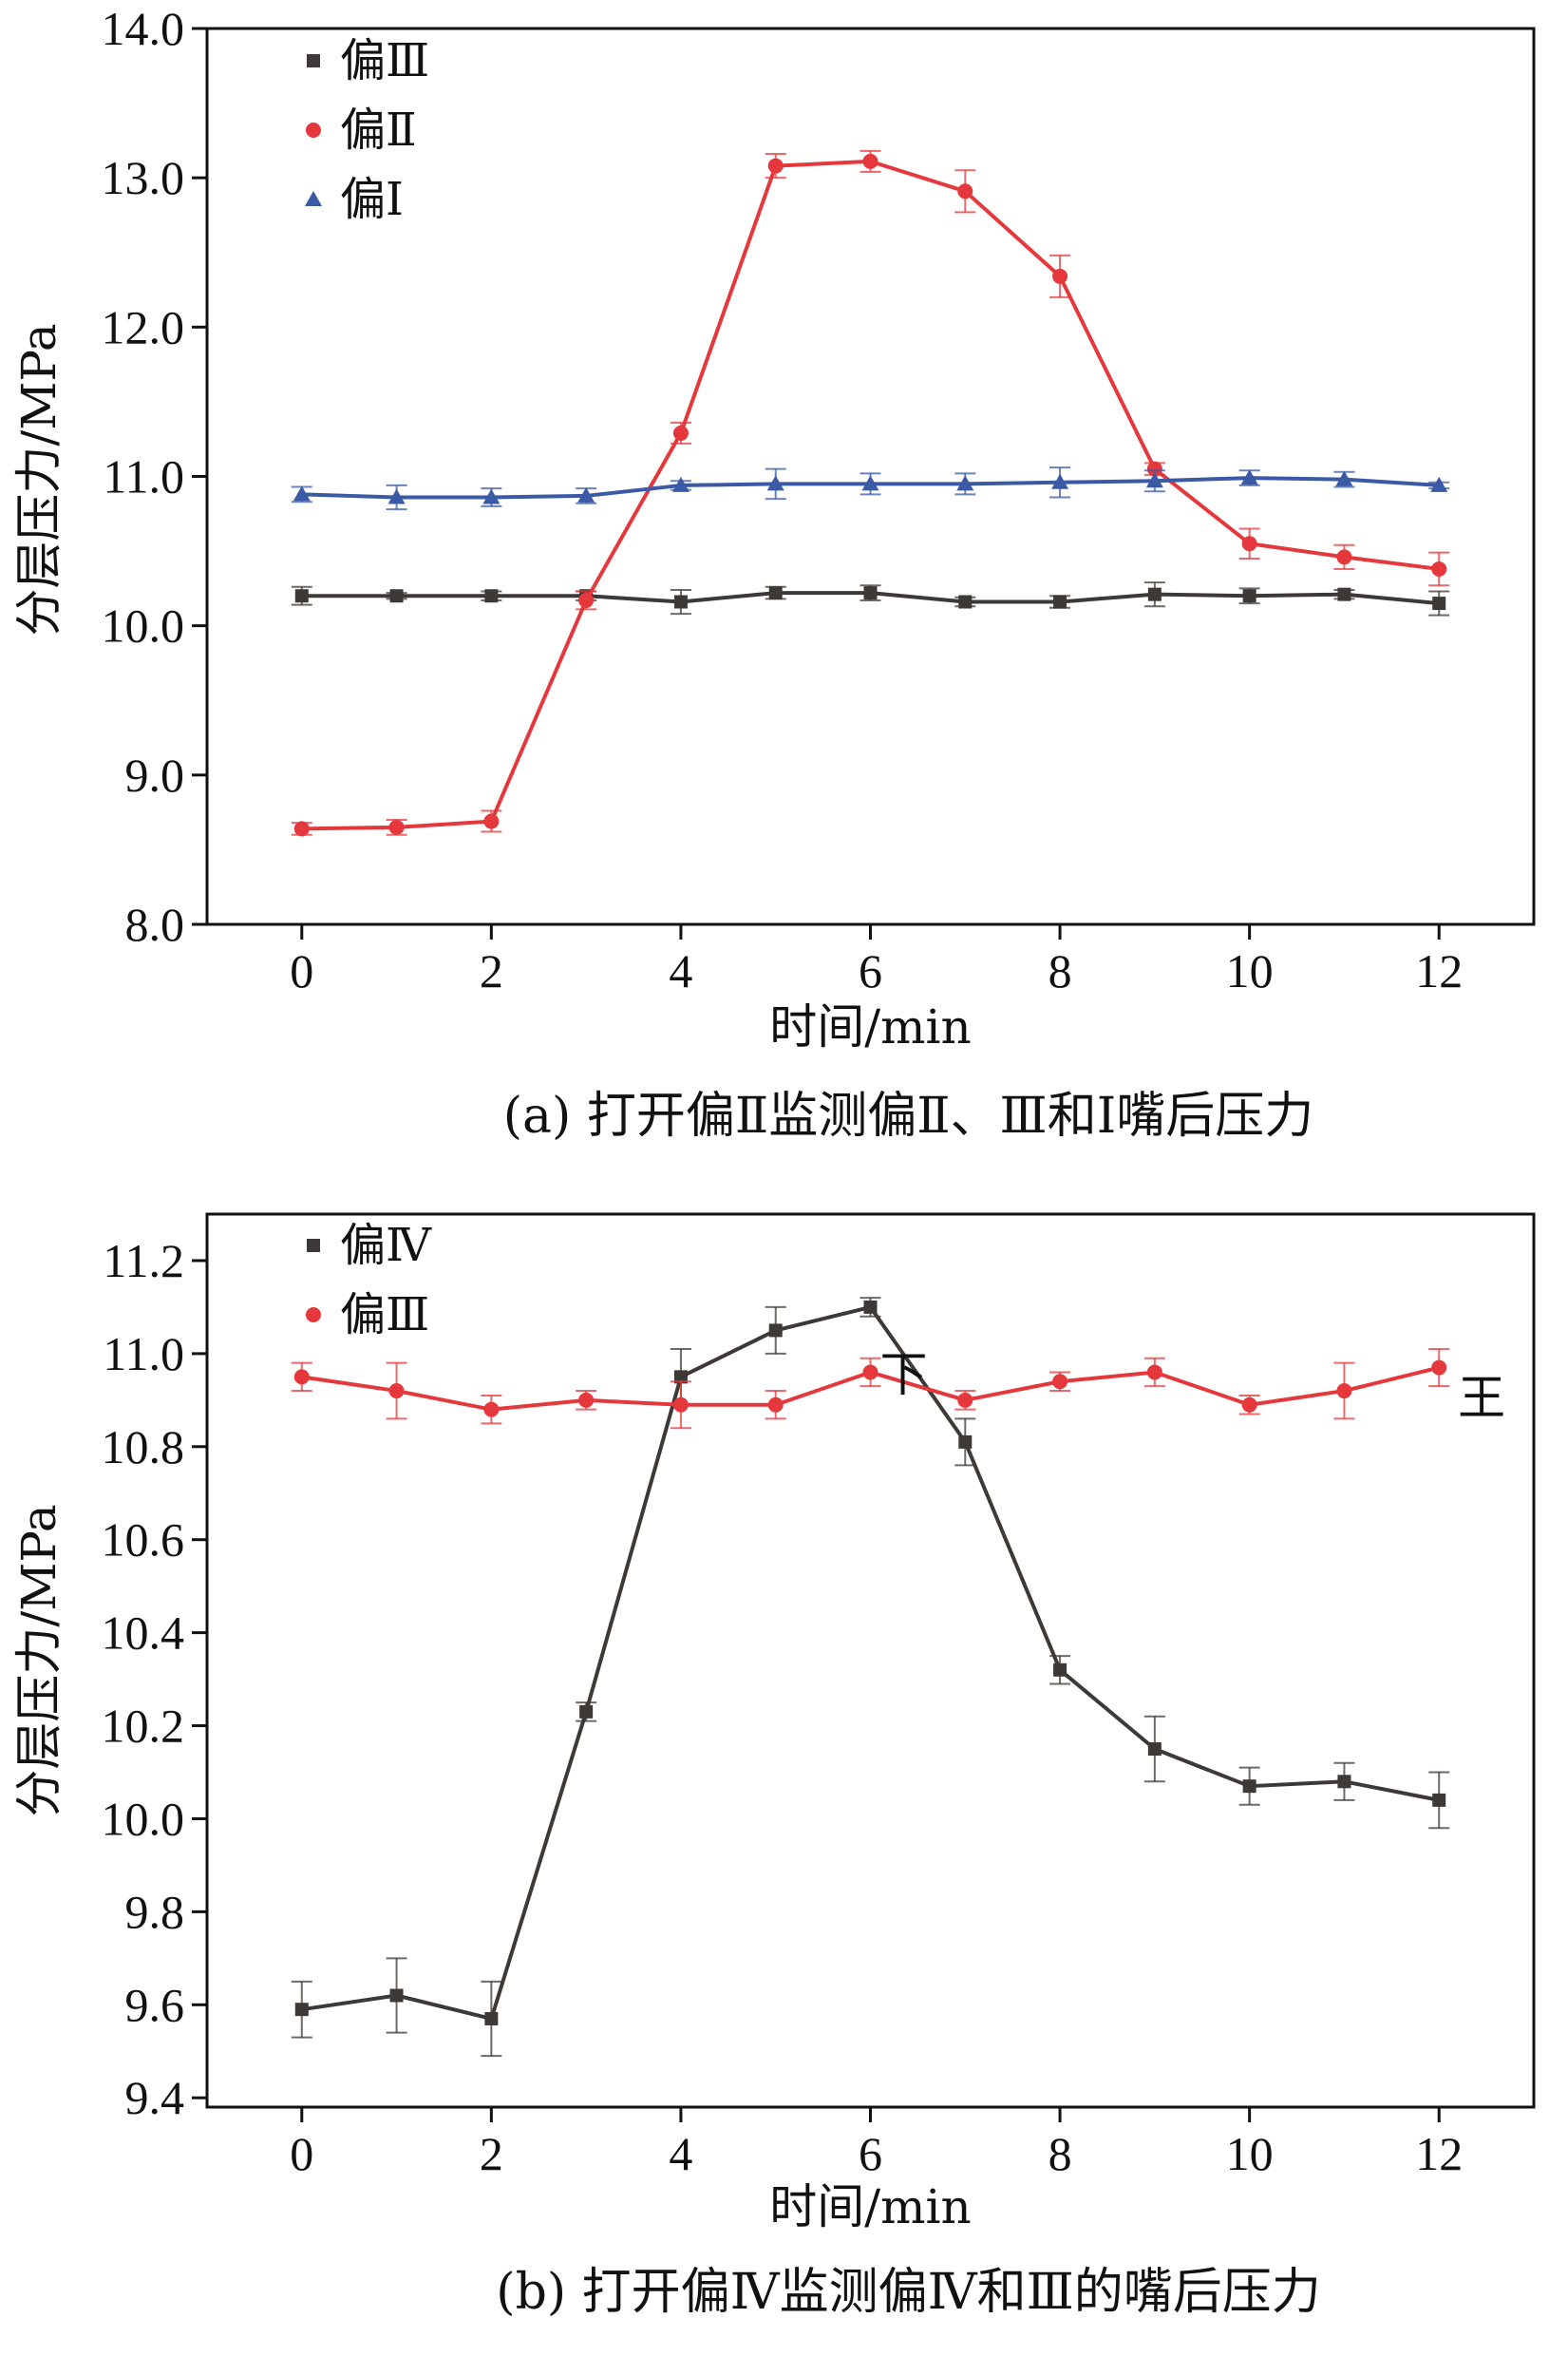 This screenshot has width=1568, height=2356. Describe the element at coordinates (143, 1446) in the screenshot. I see `y-tick-label: 10.8` at that location.